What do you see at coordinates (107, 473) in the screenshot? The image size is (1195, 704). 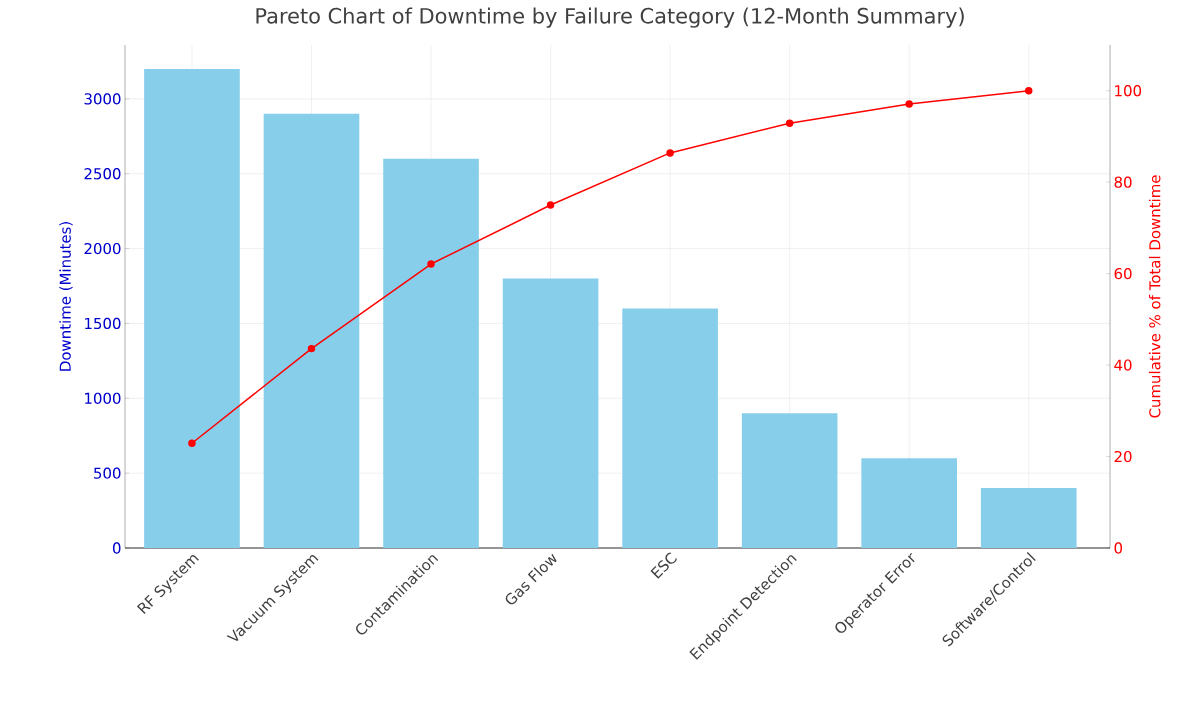 I see `y-tick-label: 500` at bounding box center [107, 473].